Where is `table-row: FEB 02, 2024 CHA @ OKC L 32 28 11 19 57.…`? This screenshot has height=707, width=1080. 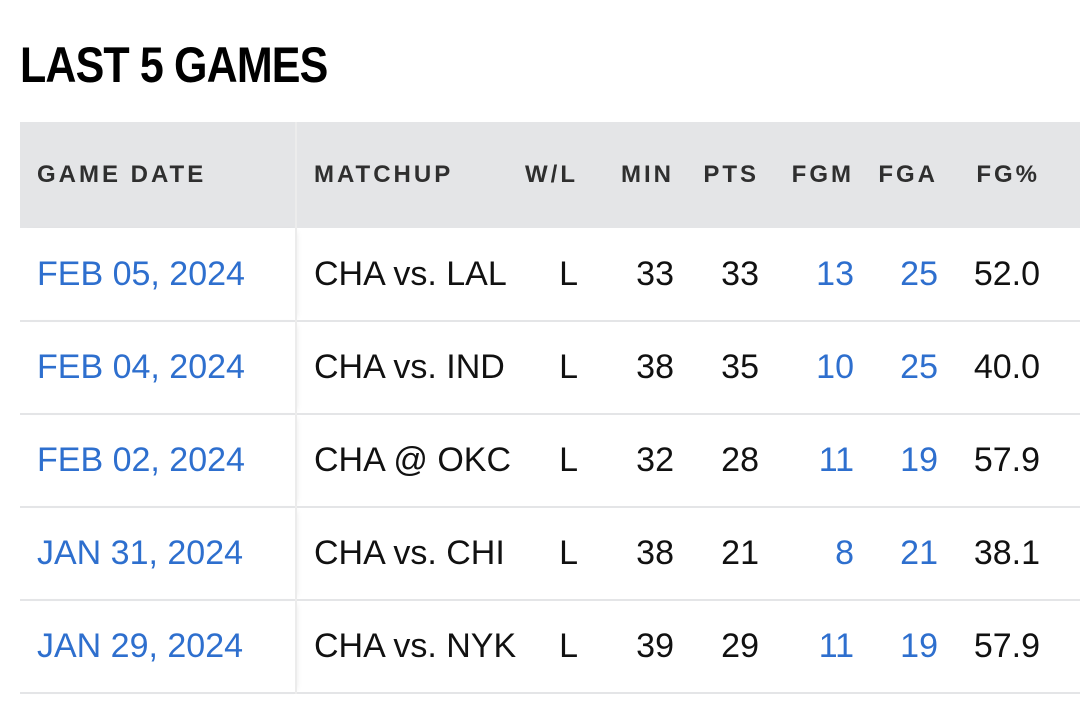
table-row: FEB 02, 2024 CHA @ OKC L 32 28 11 19 57.… is located at coordinates (550, 460).